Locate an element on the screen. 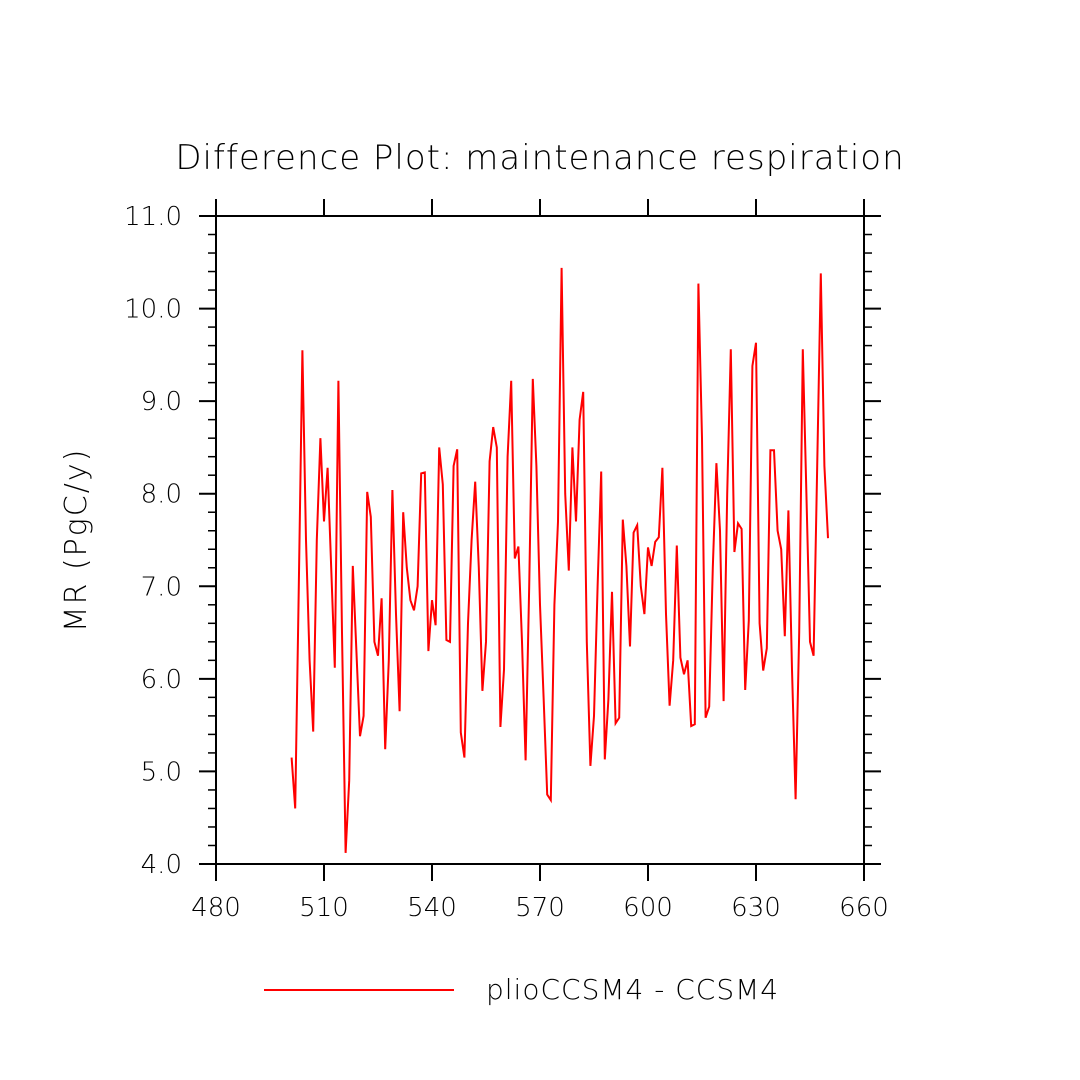  legend: plioCCSM4 - CCSM4 is located at coordinates (521, 989).